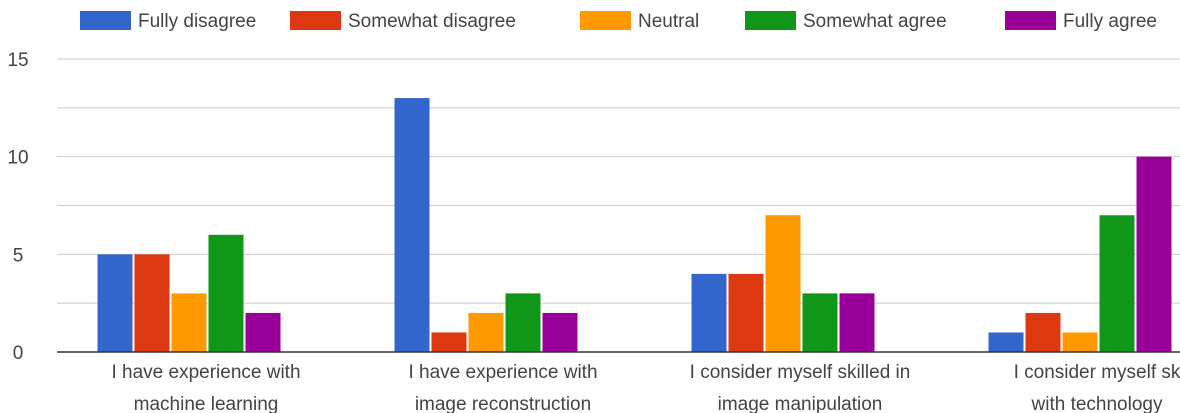 This screenshot has height=413, width=1180. I want to click on legend-item: Somewhat disagree, so click(403, 21).